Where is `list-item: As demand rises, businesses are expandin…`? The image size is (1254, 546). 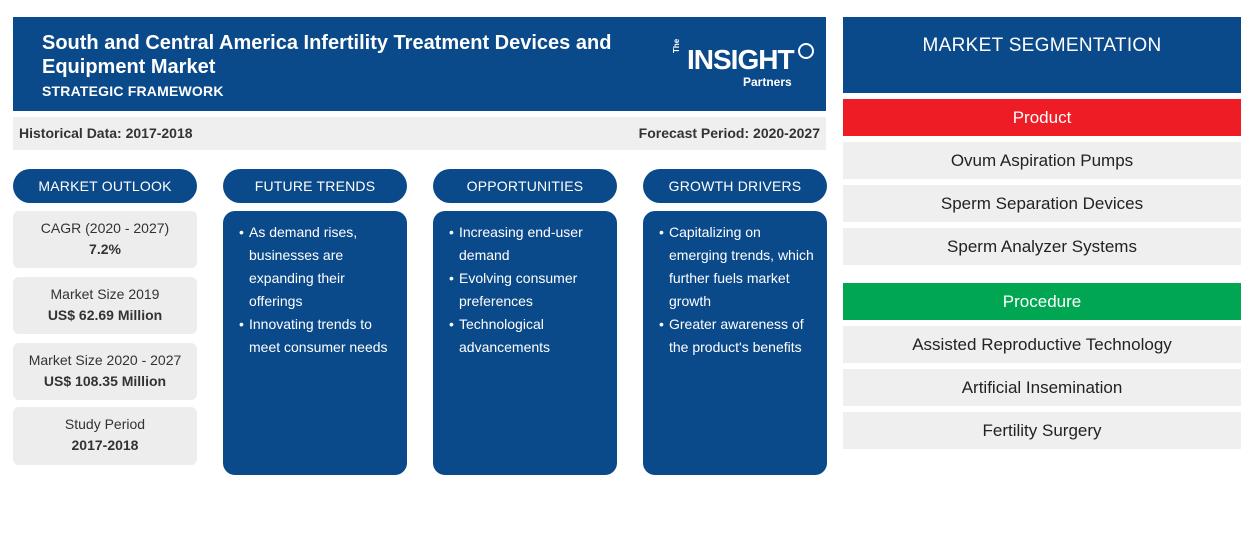 list-item: As demand rises, businesses are expandin… is located at coordinates (319, 267).